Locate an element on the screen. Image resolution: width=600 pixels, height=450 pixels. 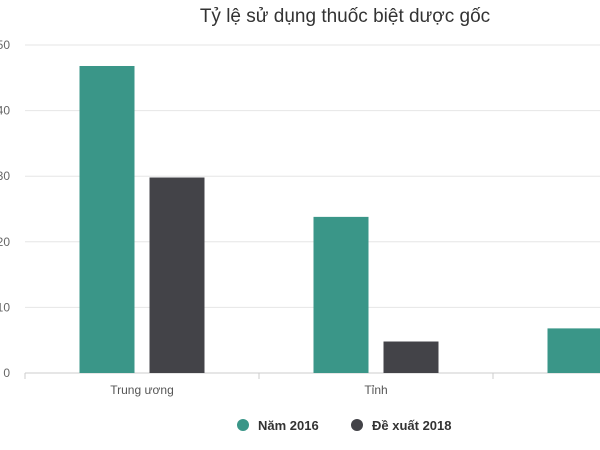
chart-title: Tỷ lệ sử dụng thuốc biệt dược gốc is located at coordinates (345, 16).